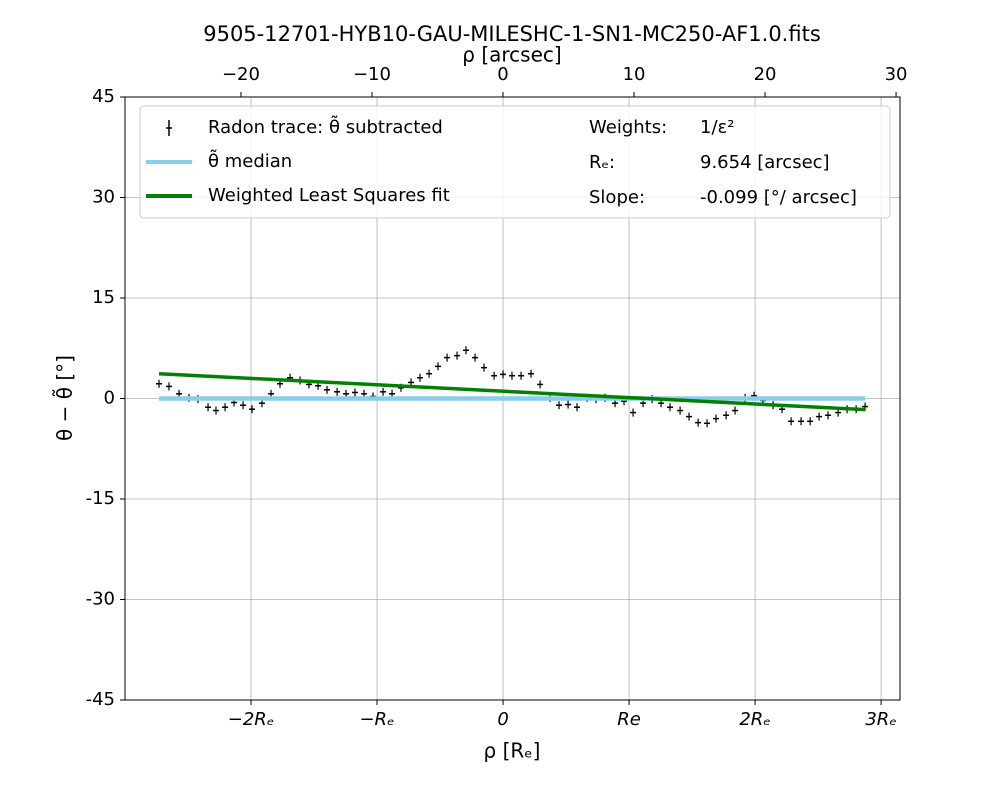  What do you see at coordinates (617, 197) in the screenshot?
I see `annotation-label: Slope:` at bounding box center [617, 197].